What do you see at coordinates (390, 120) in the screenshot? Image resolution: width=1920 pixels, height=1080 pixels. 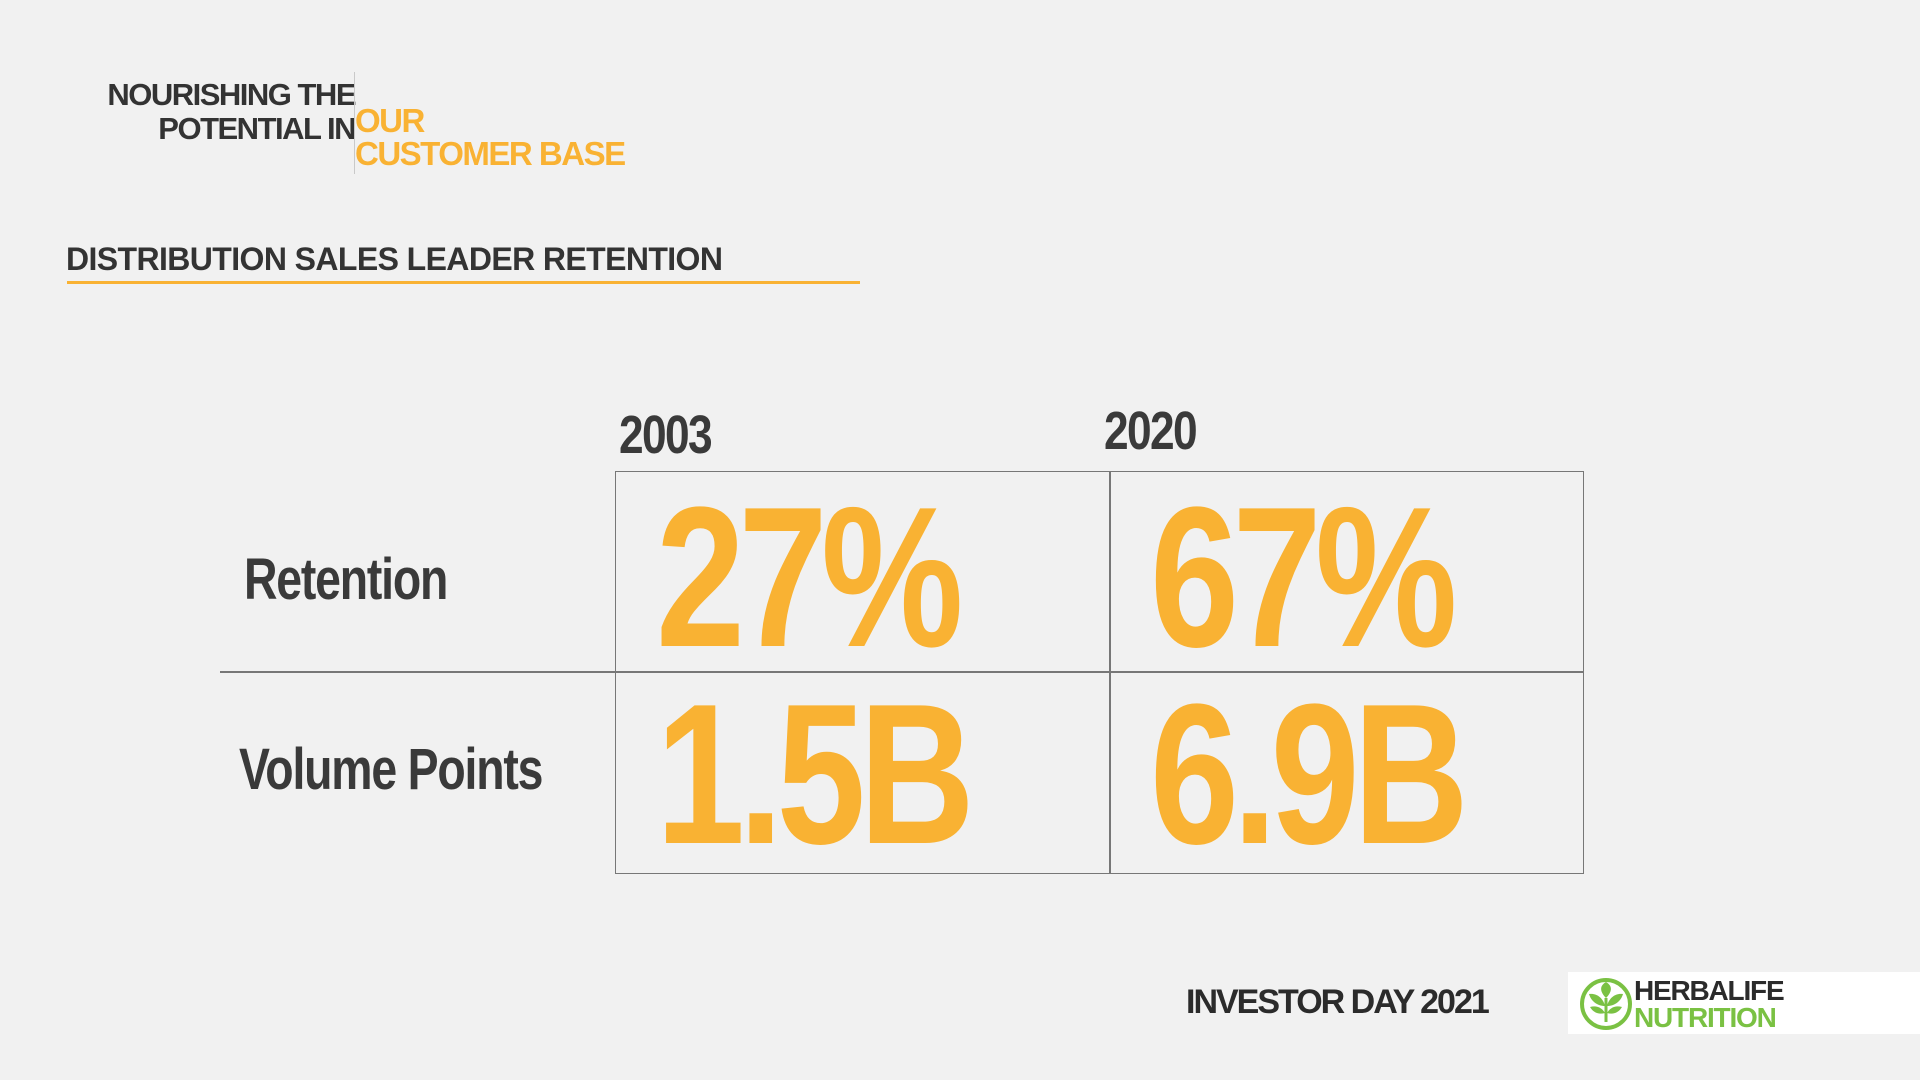 I see `header-highlight-line-1: OUR` at bounding box center [390, 120].